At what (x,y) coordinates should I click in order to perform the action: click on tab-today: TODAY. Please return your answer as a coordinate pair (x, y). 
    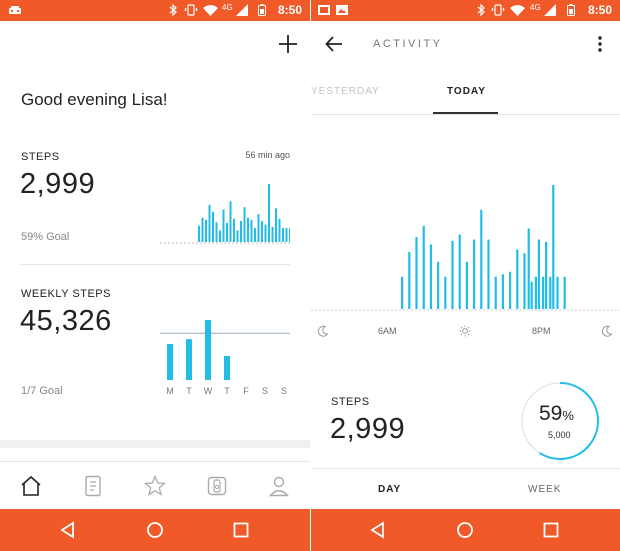
    Looking at the image, I should click on (466, 91).